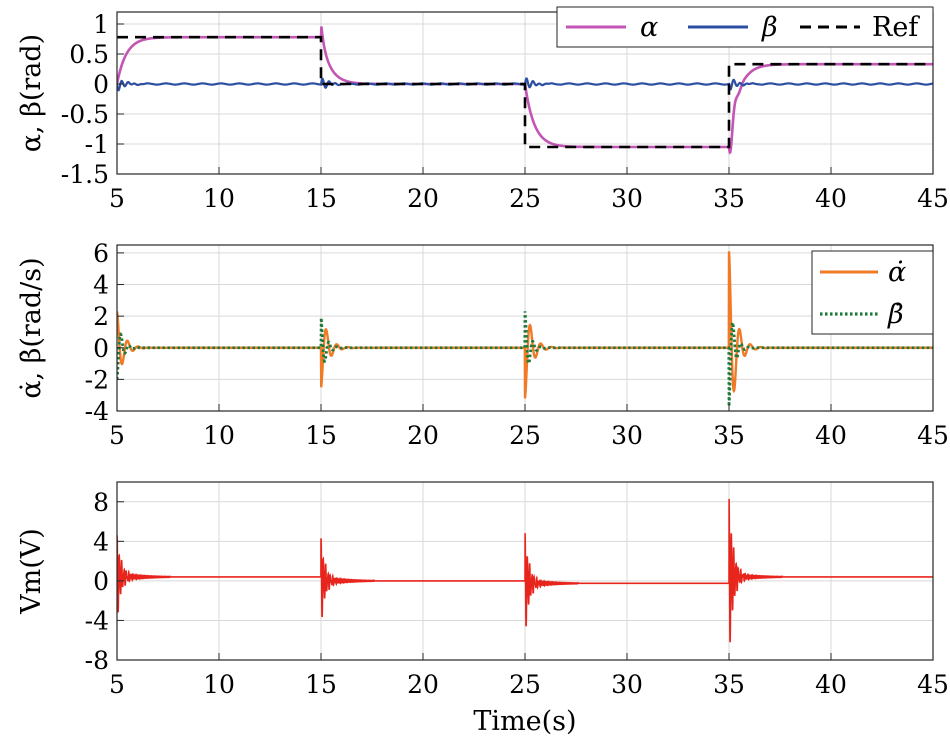  What do you see at coordinates (769, 27) in the screenshot?
I see `legend-beta-label: β` at bounding box center [769, 27].